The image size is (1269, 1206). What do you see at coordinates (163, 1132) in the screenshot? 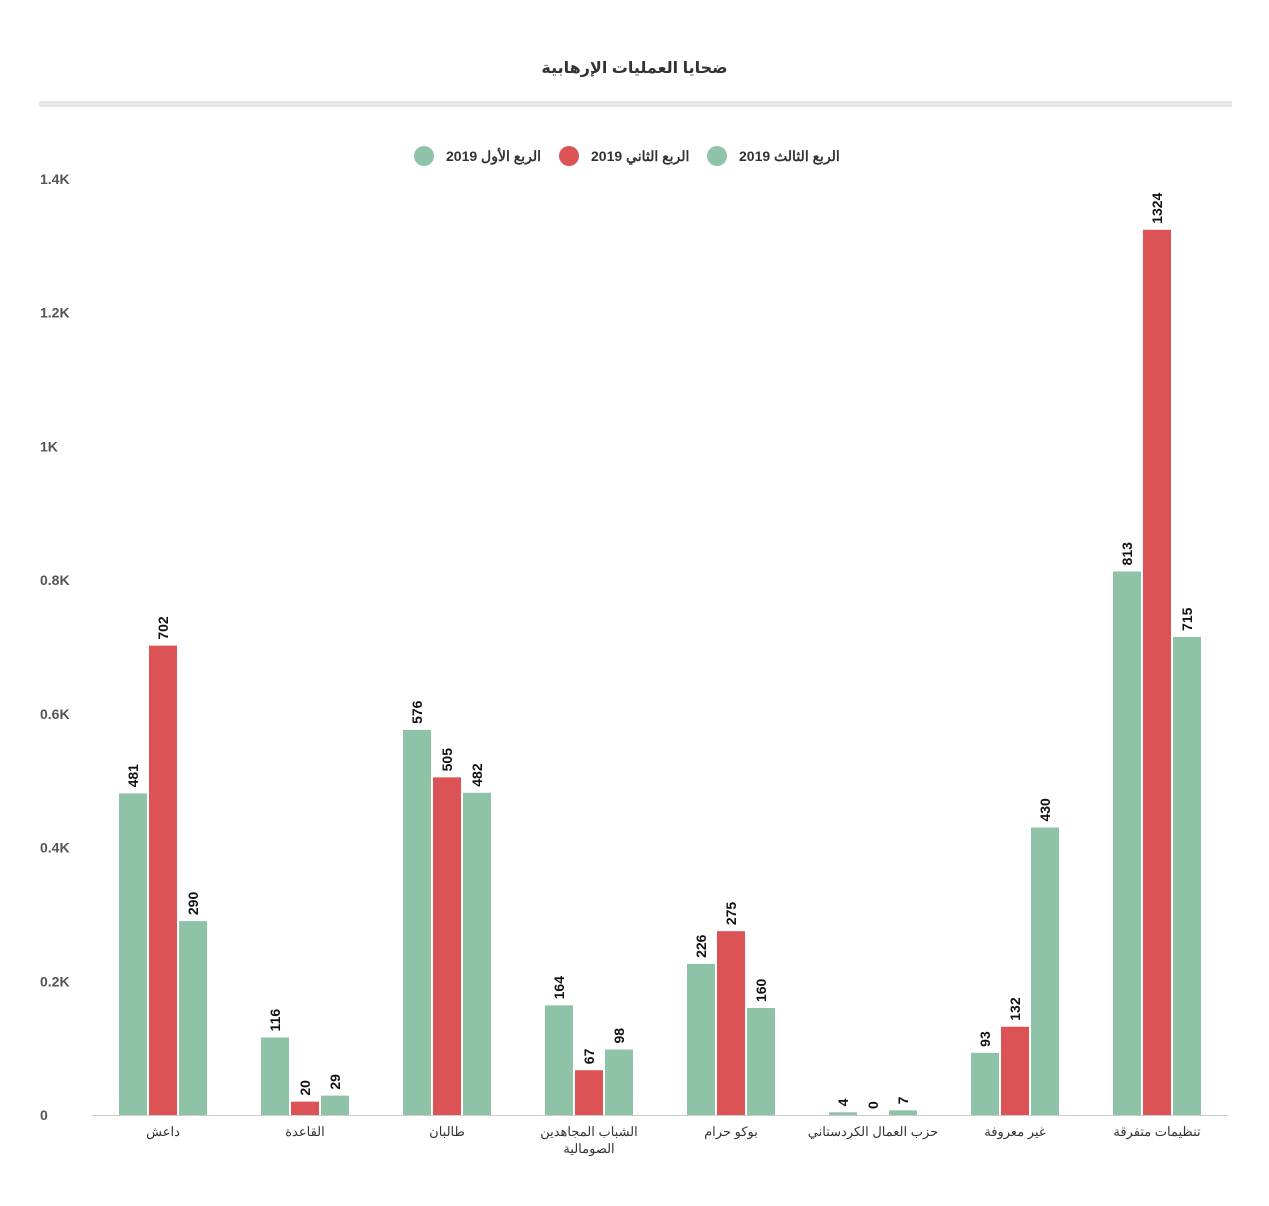
I see `x-tick-label: داعش` at bounding box center [163, 1132].